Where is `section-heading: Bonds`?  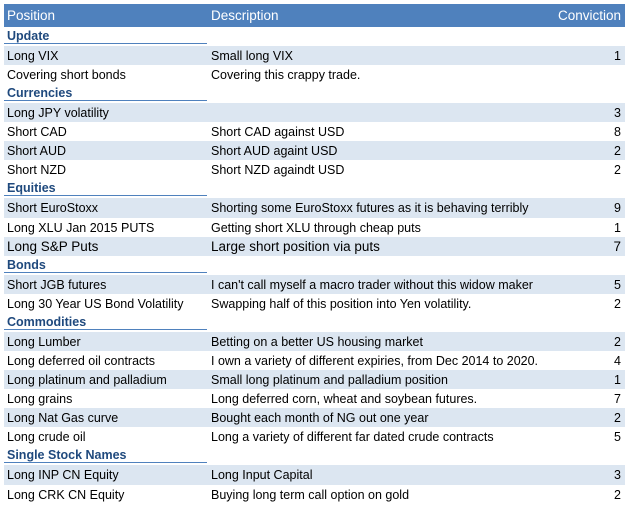 section-heading: Bonds is located at coordinates (314, 265).